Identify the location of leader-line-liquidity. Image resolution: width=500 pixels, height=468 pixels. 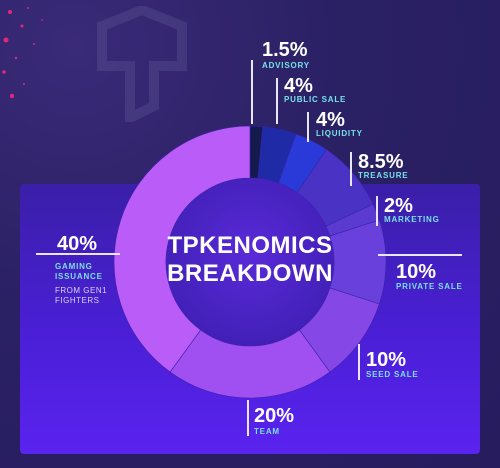
(308, 127).